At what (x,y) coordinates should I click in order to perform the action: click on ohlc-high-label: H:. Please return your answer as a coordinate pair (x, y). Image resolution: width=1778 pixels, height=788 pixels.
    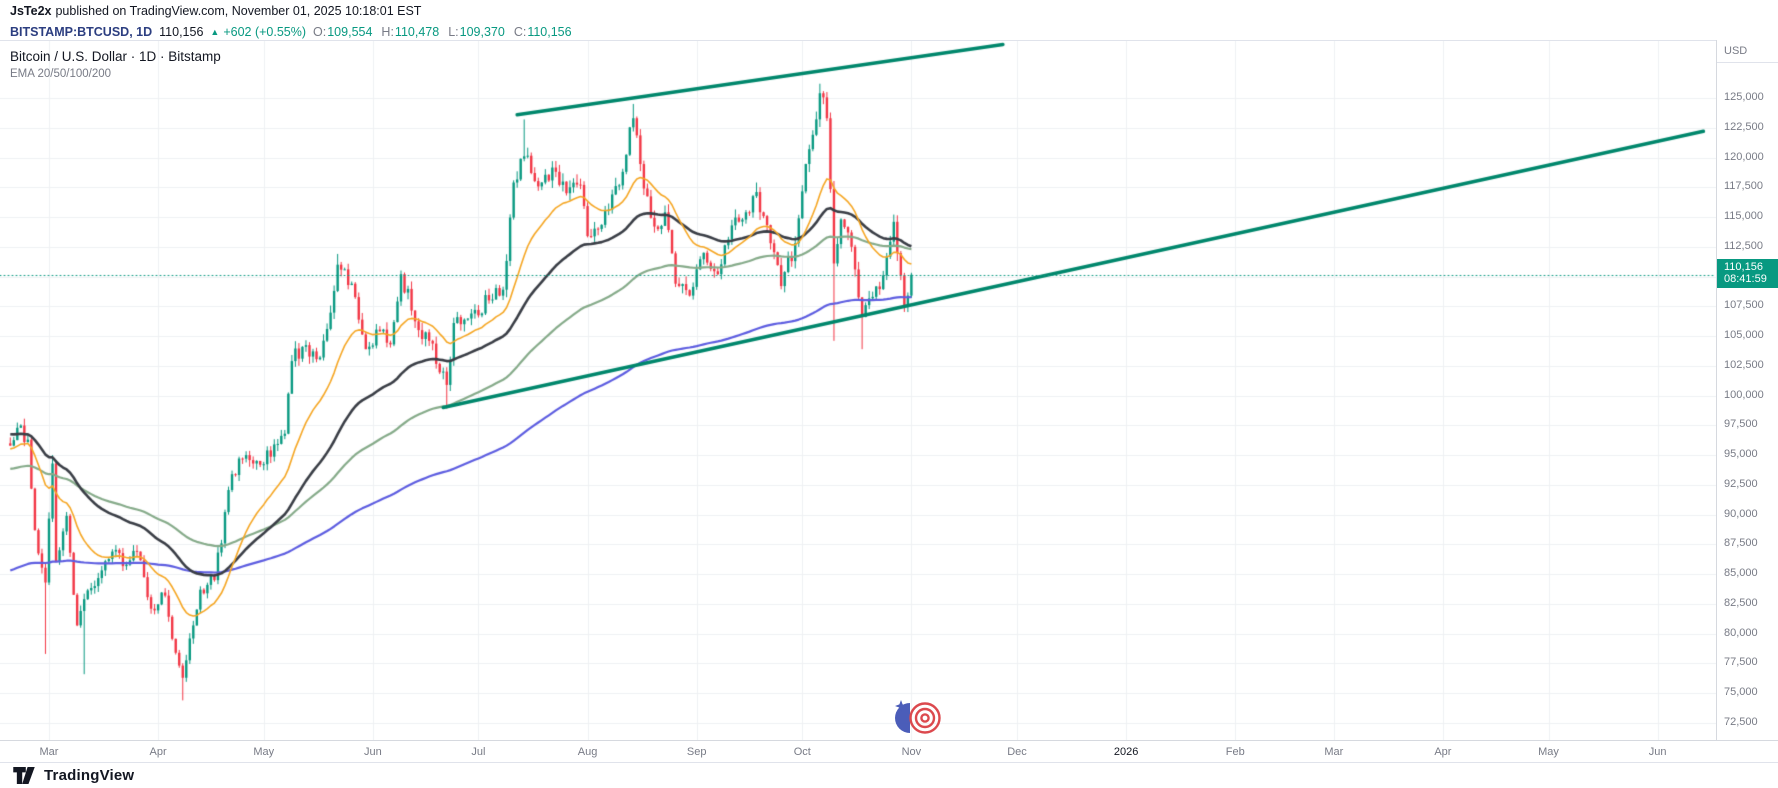
    Looking at the image, I should click on (387, 31).